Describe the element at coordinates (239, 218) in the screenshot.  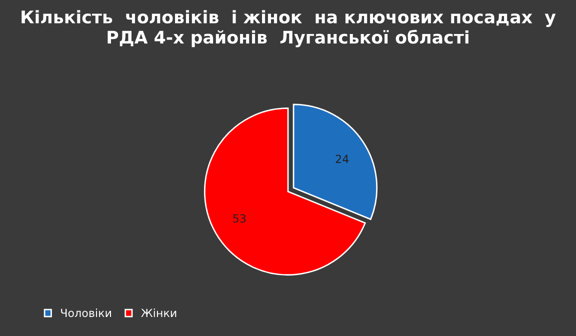
I see `data-label: 53` at that location.